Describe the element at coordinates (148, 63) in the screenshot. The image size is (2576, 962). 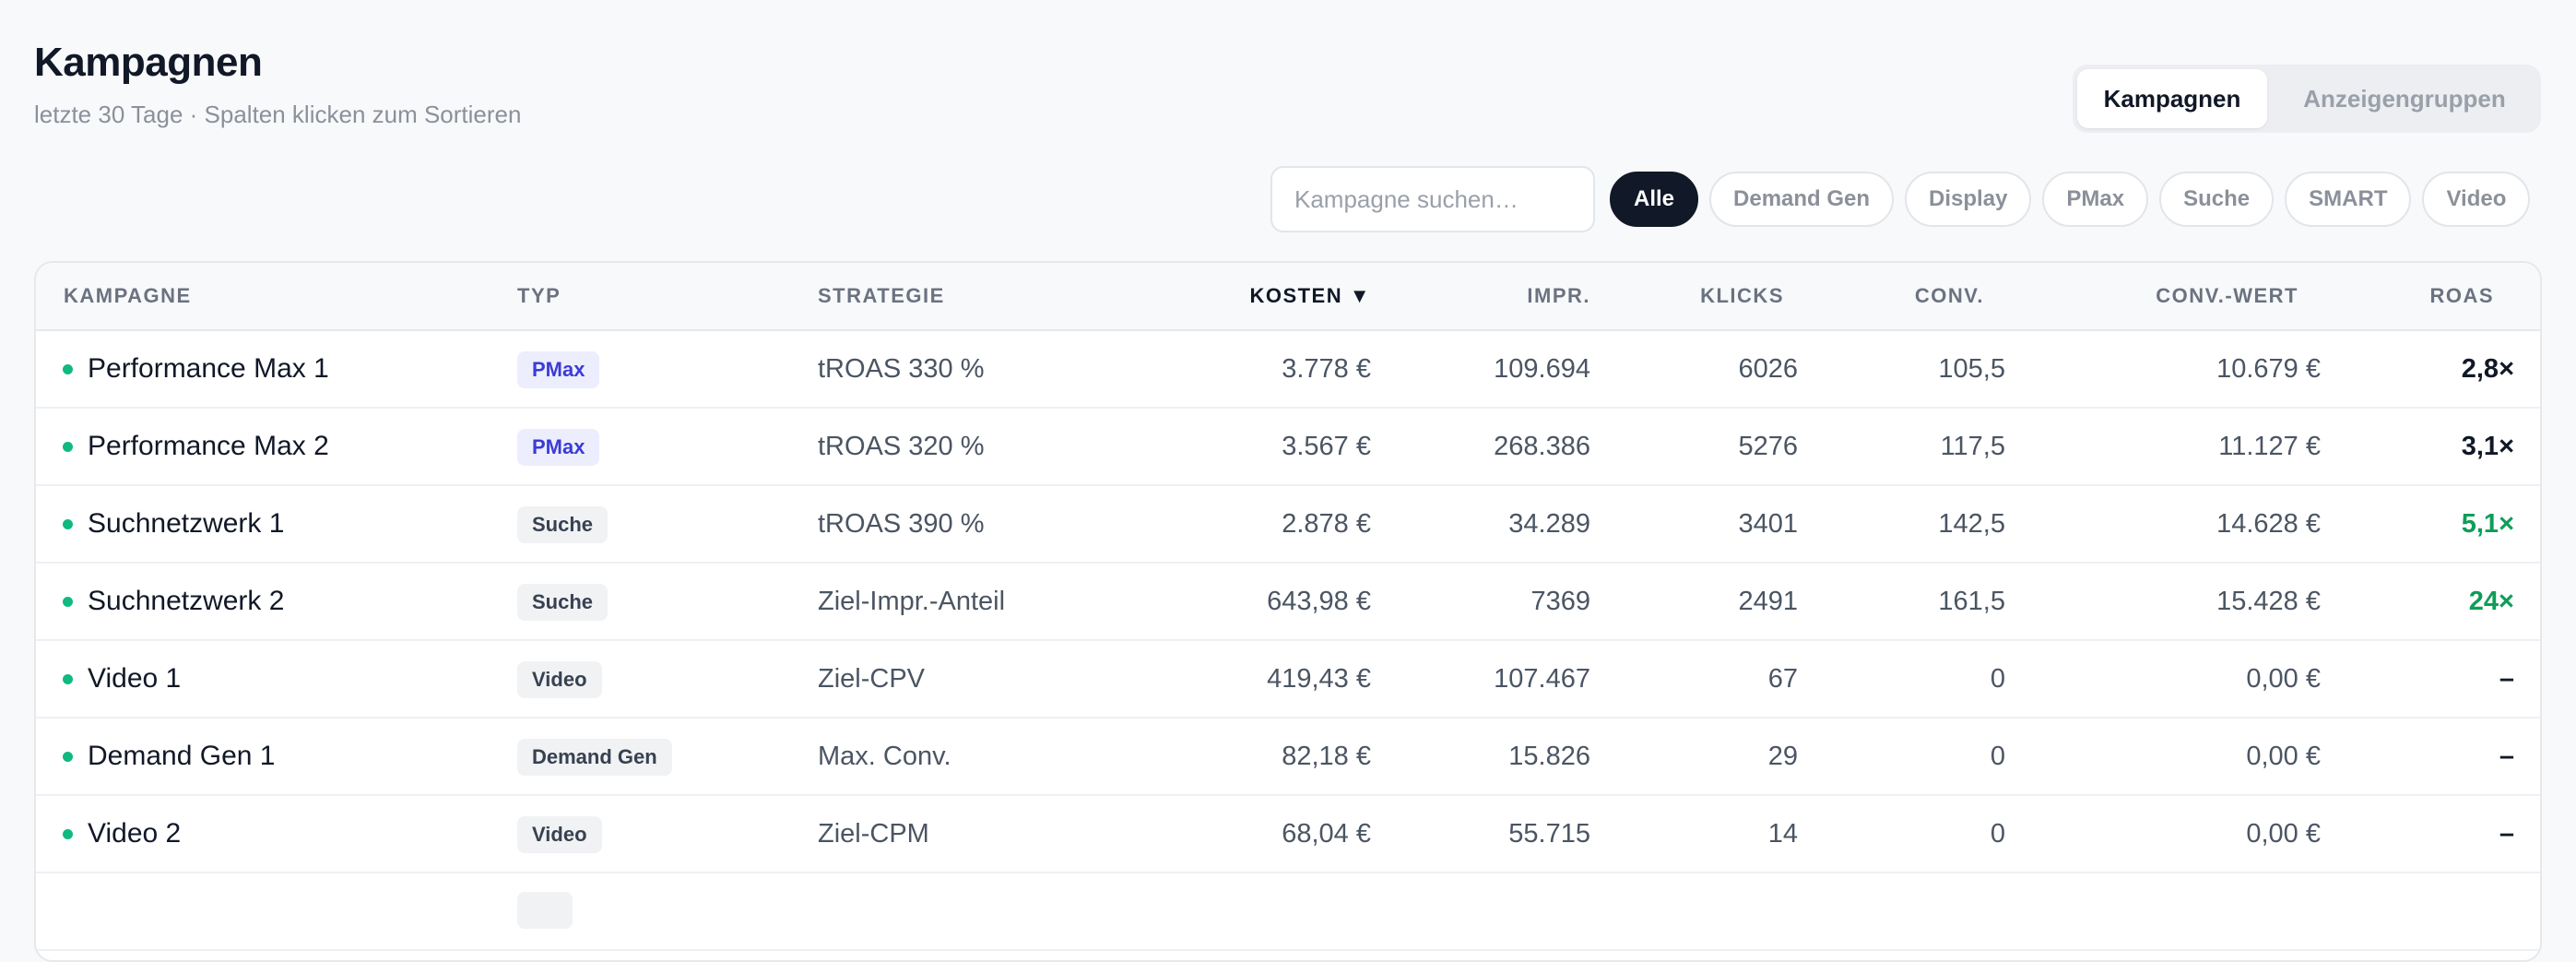
I see `page-title: Kampagnen` at that location.